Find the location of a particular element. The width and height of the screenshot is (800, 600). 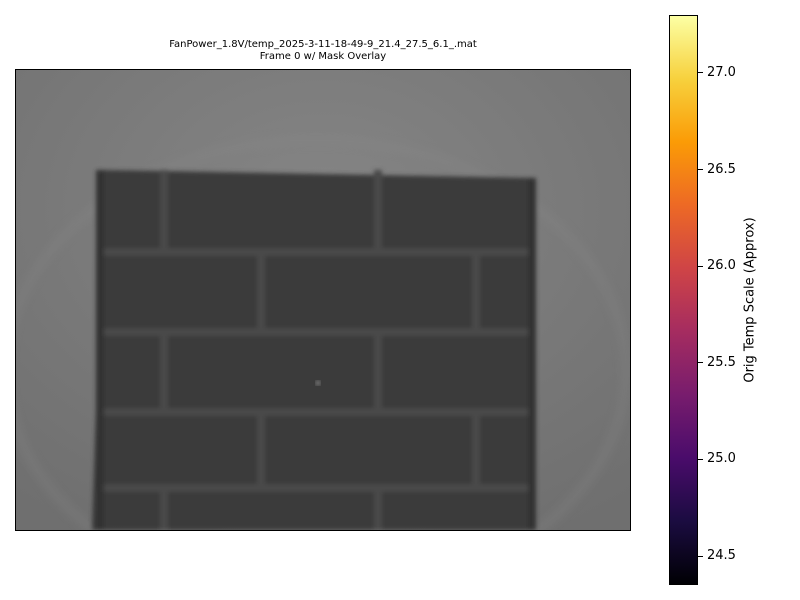

colorbar-tick-label: 25.0 is located at coordinates (721, 459).